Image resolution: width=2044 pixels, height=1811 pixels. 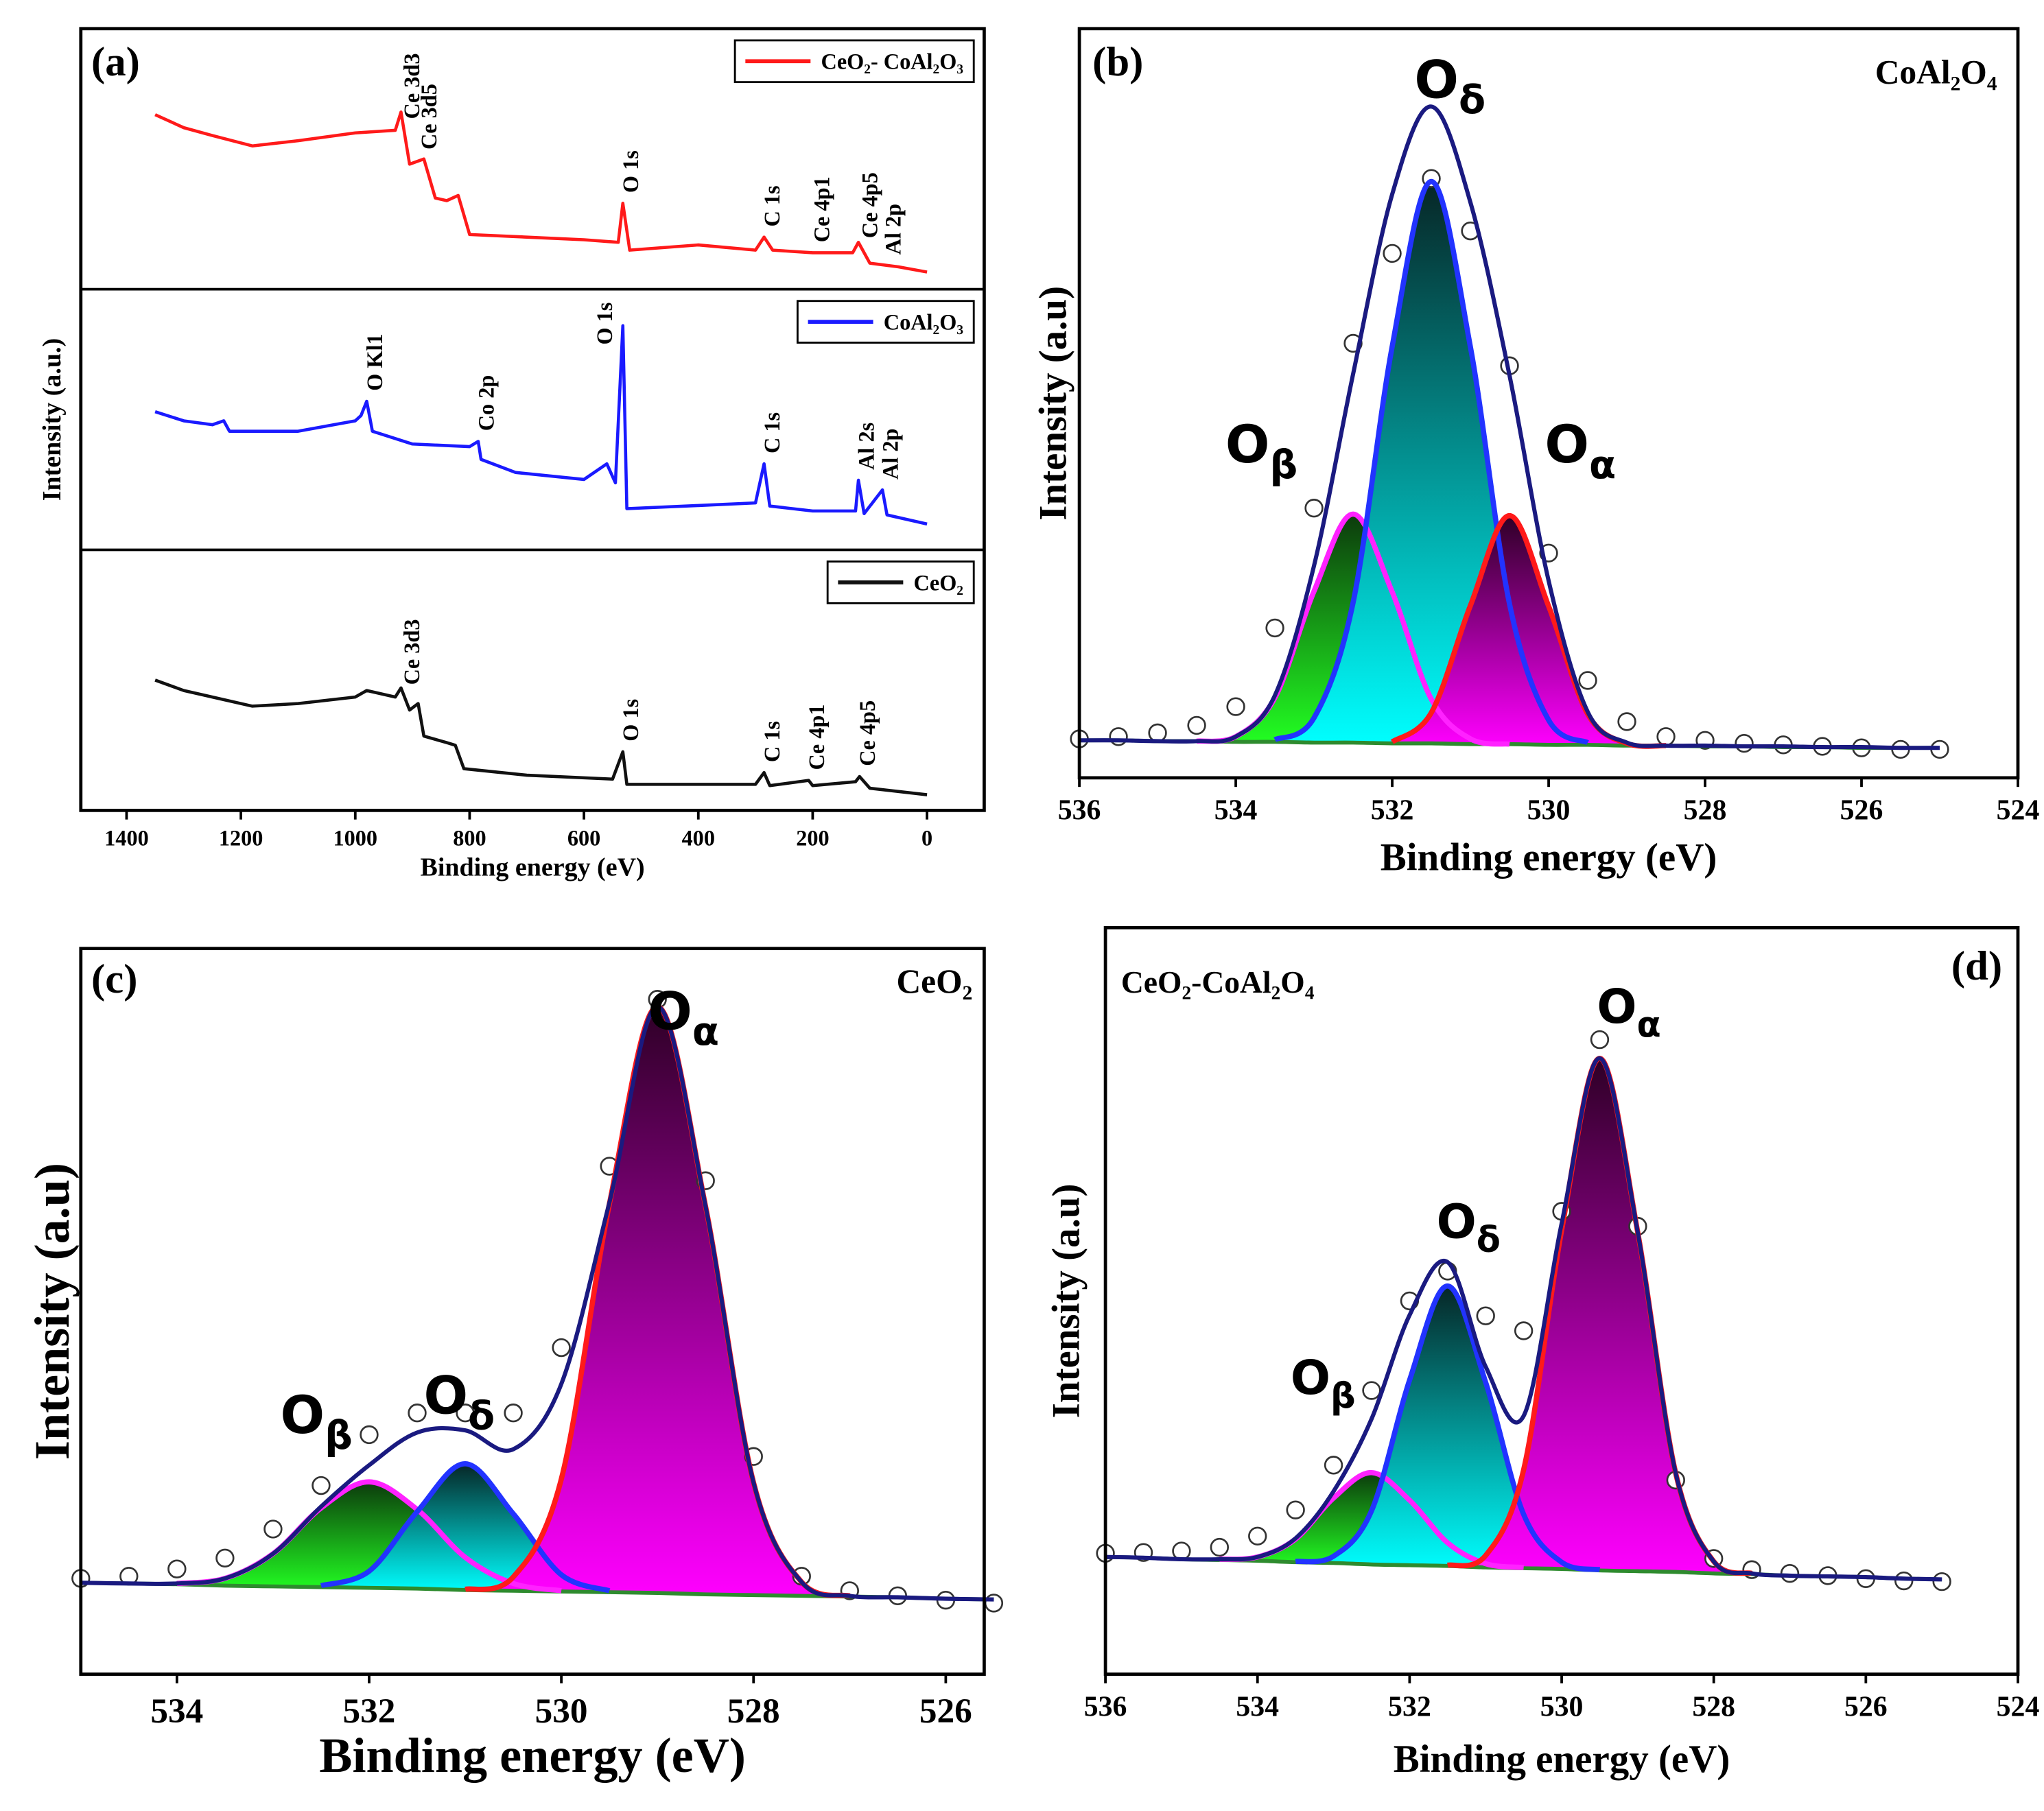 What do you see at coordinates (114, 979) in the screenshot?
I see `panel-label: (c)` at bounding box center [114, 979].